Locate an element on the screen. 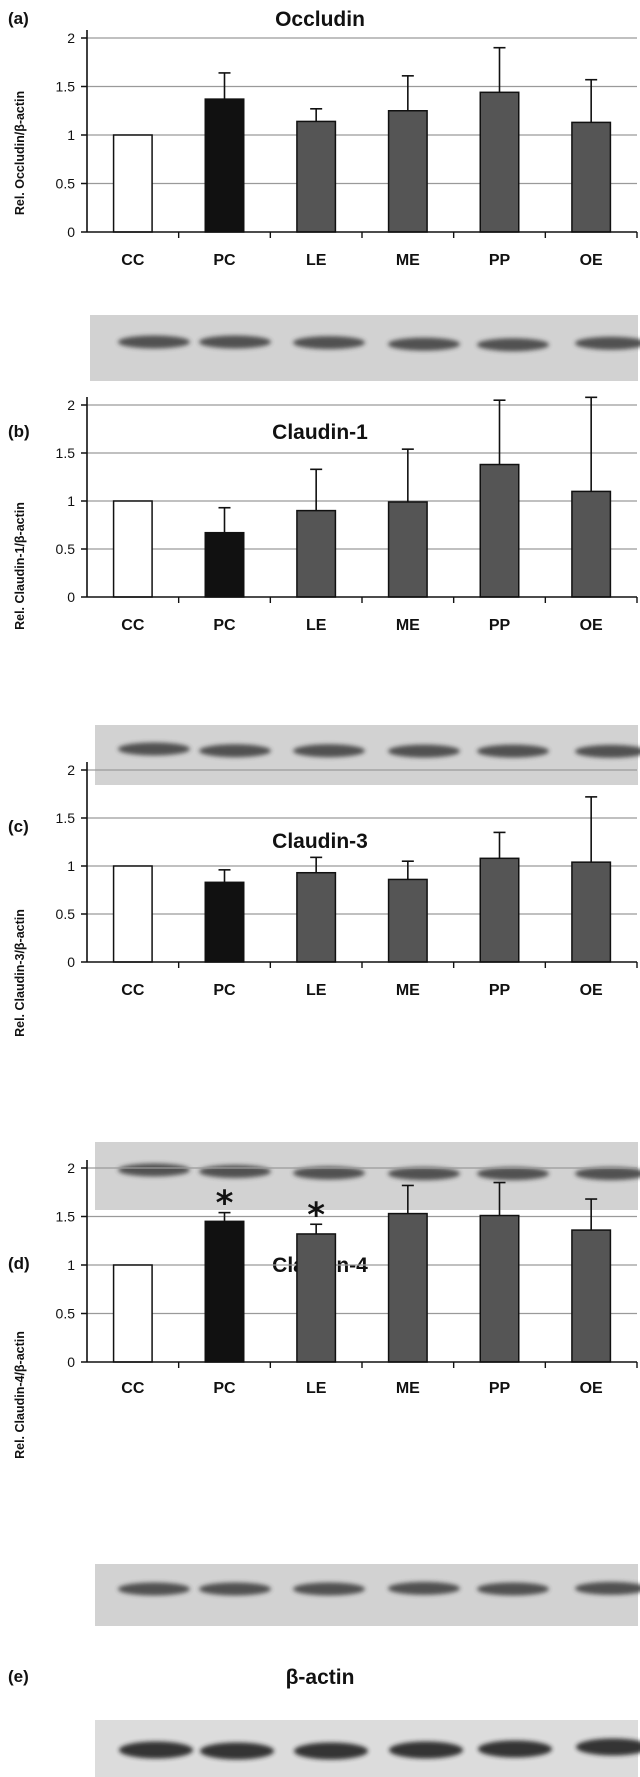  y-axis-label: Rel. Claudin-4/β-actin is located at coordinates (20, 1395).